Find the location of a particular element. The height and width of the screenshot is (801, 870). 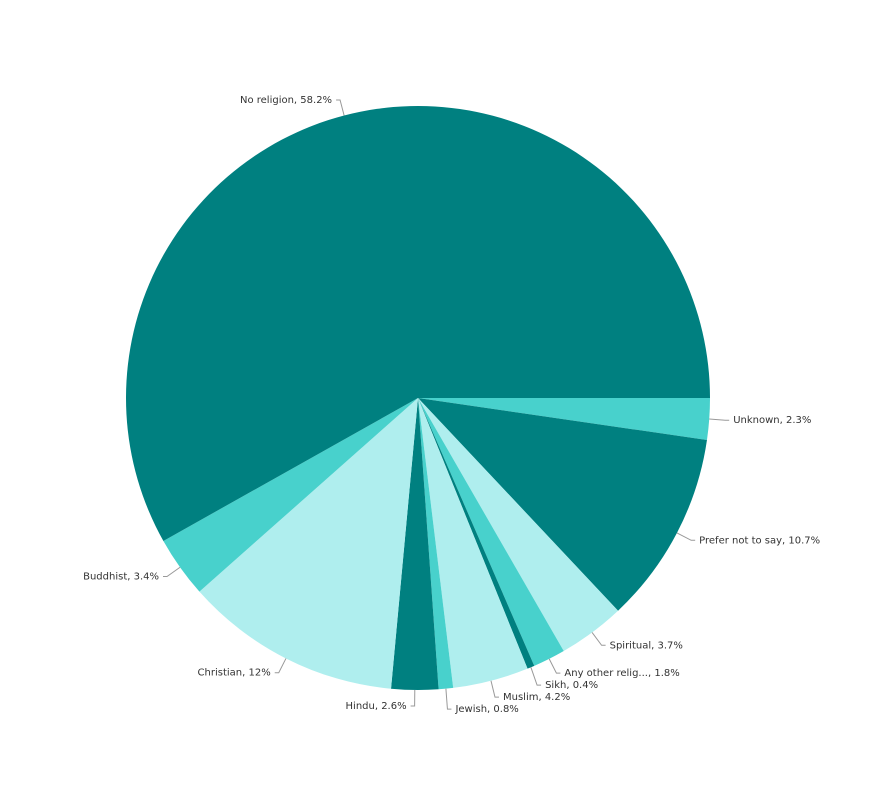

slice-label: Prefer not to say, 10.7% is located at coordinates (759, 540).